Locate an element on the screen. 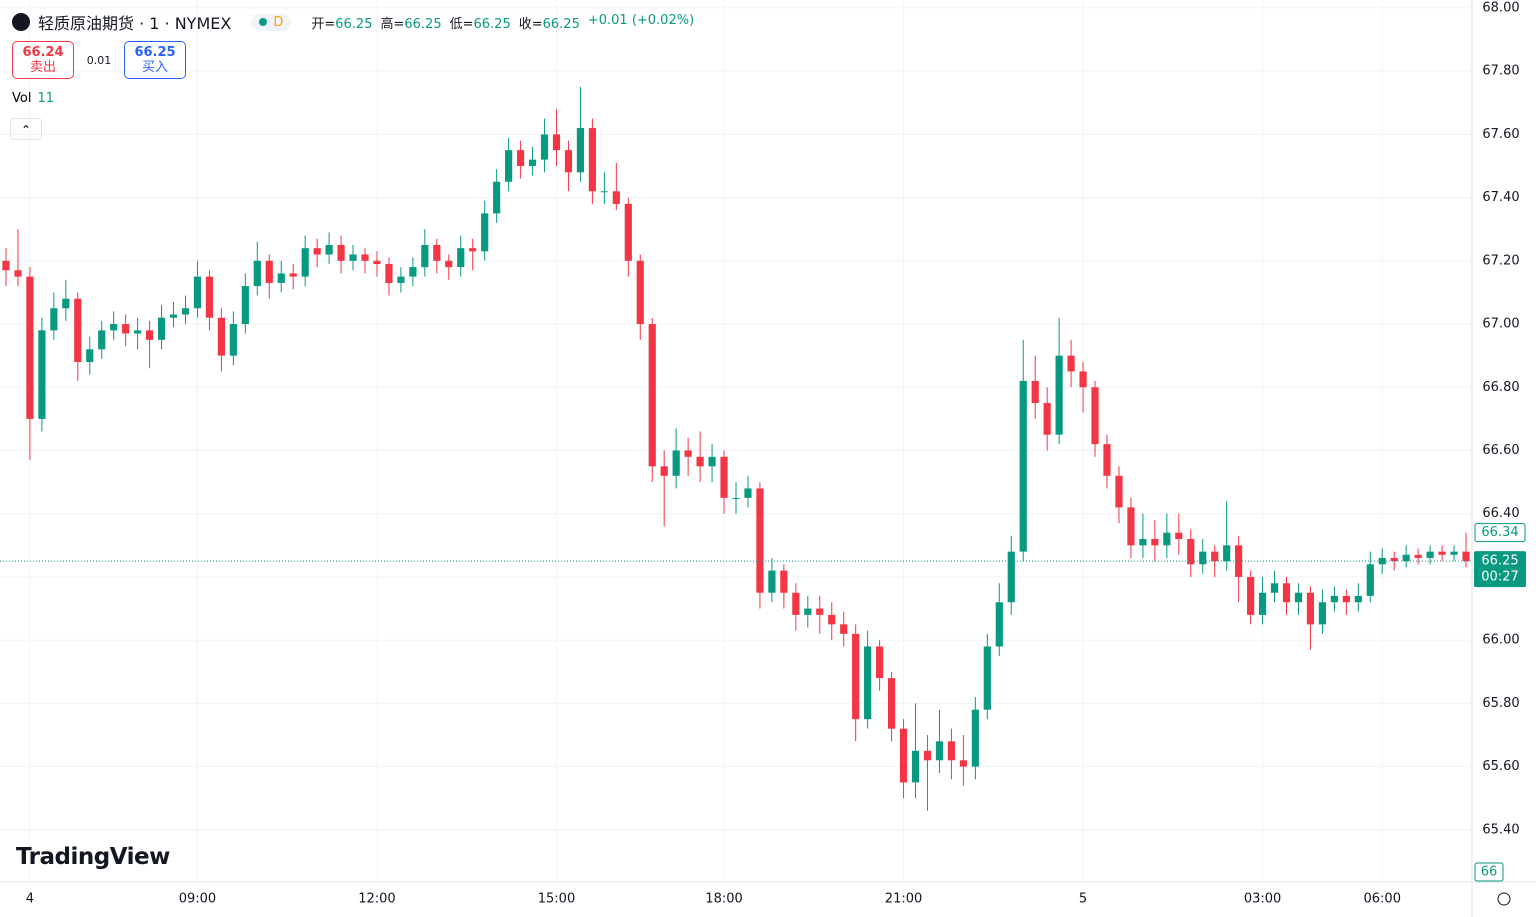  buy-label: 买入 is located at coordinates (154, 67).